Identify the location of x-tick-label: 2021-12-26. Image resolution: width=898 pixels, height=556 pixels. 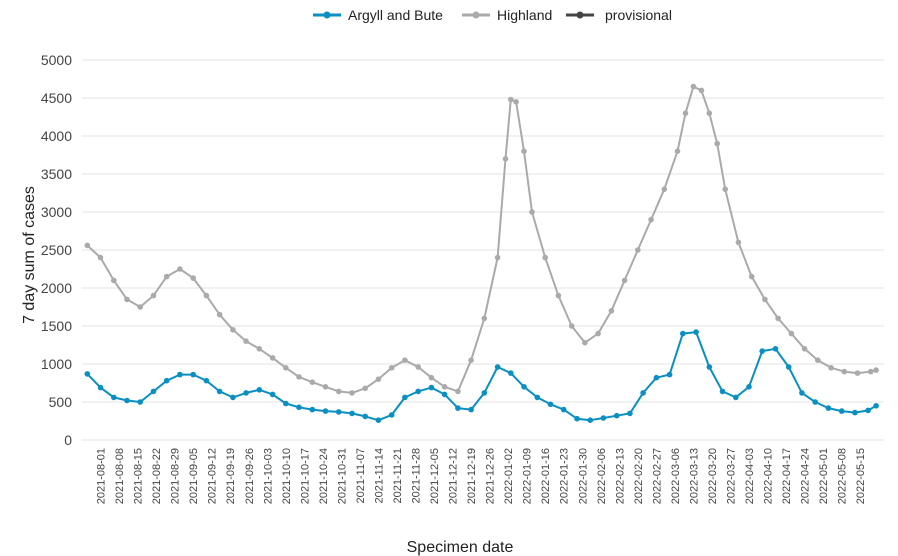
(491, 476).